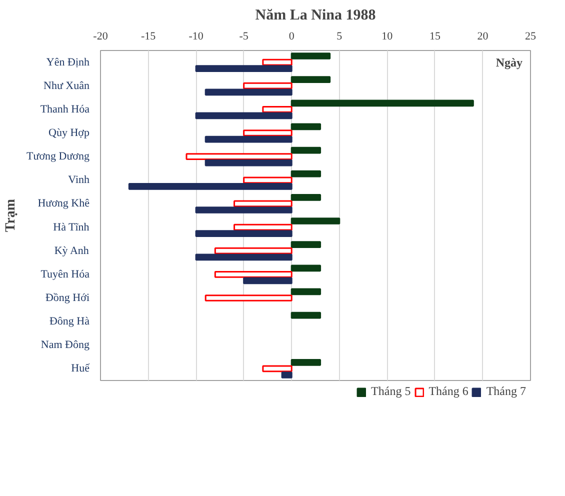 The image size is (565, 496). Describe the element at coordinates (196, 36) in the screenshot. I see `x-tick-label: -10` at that location.